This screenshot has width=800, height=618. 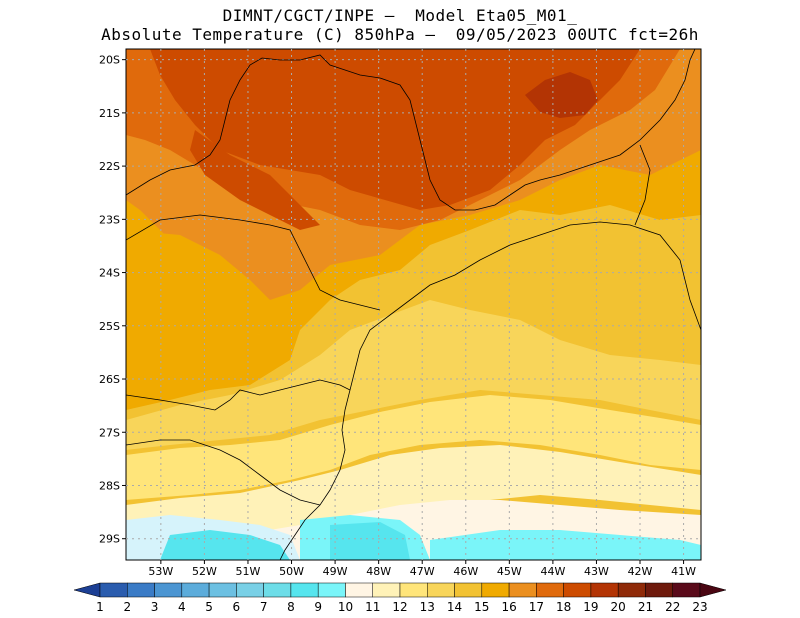 I want to click on colorbar-arrow-right, so click(x=713, y=590).